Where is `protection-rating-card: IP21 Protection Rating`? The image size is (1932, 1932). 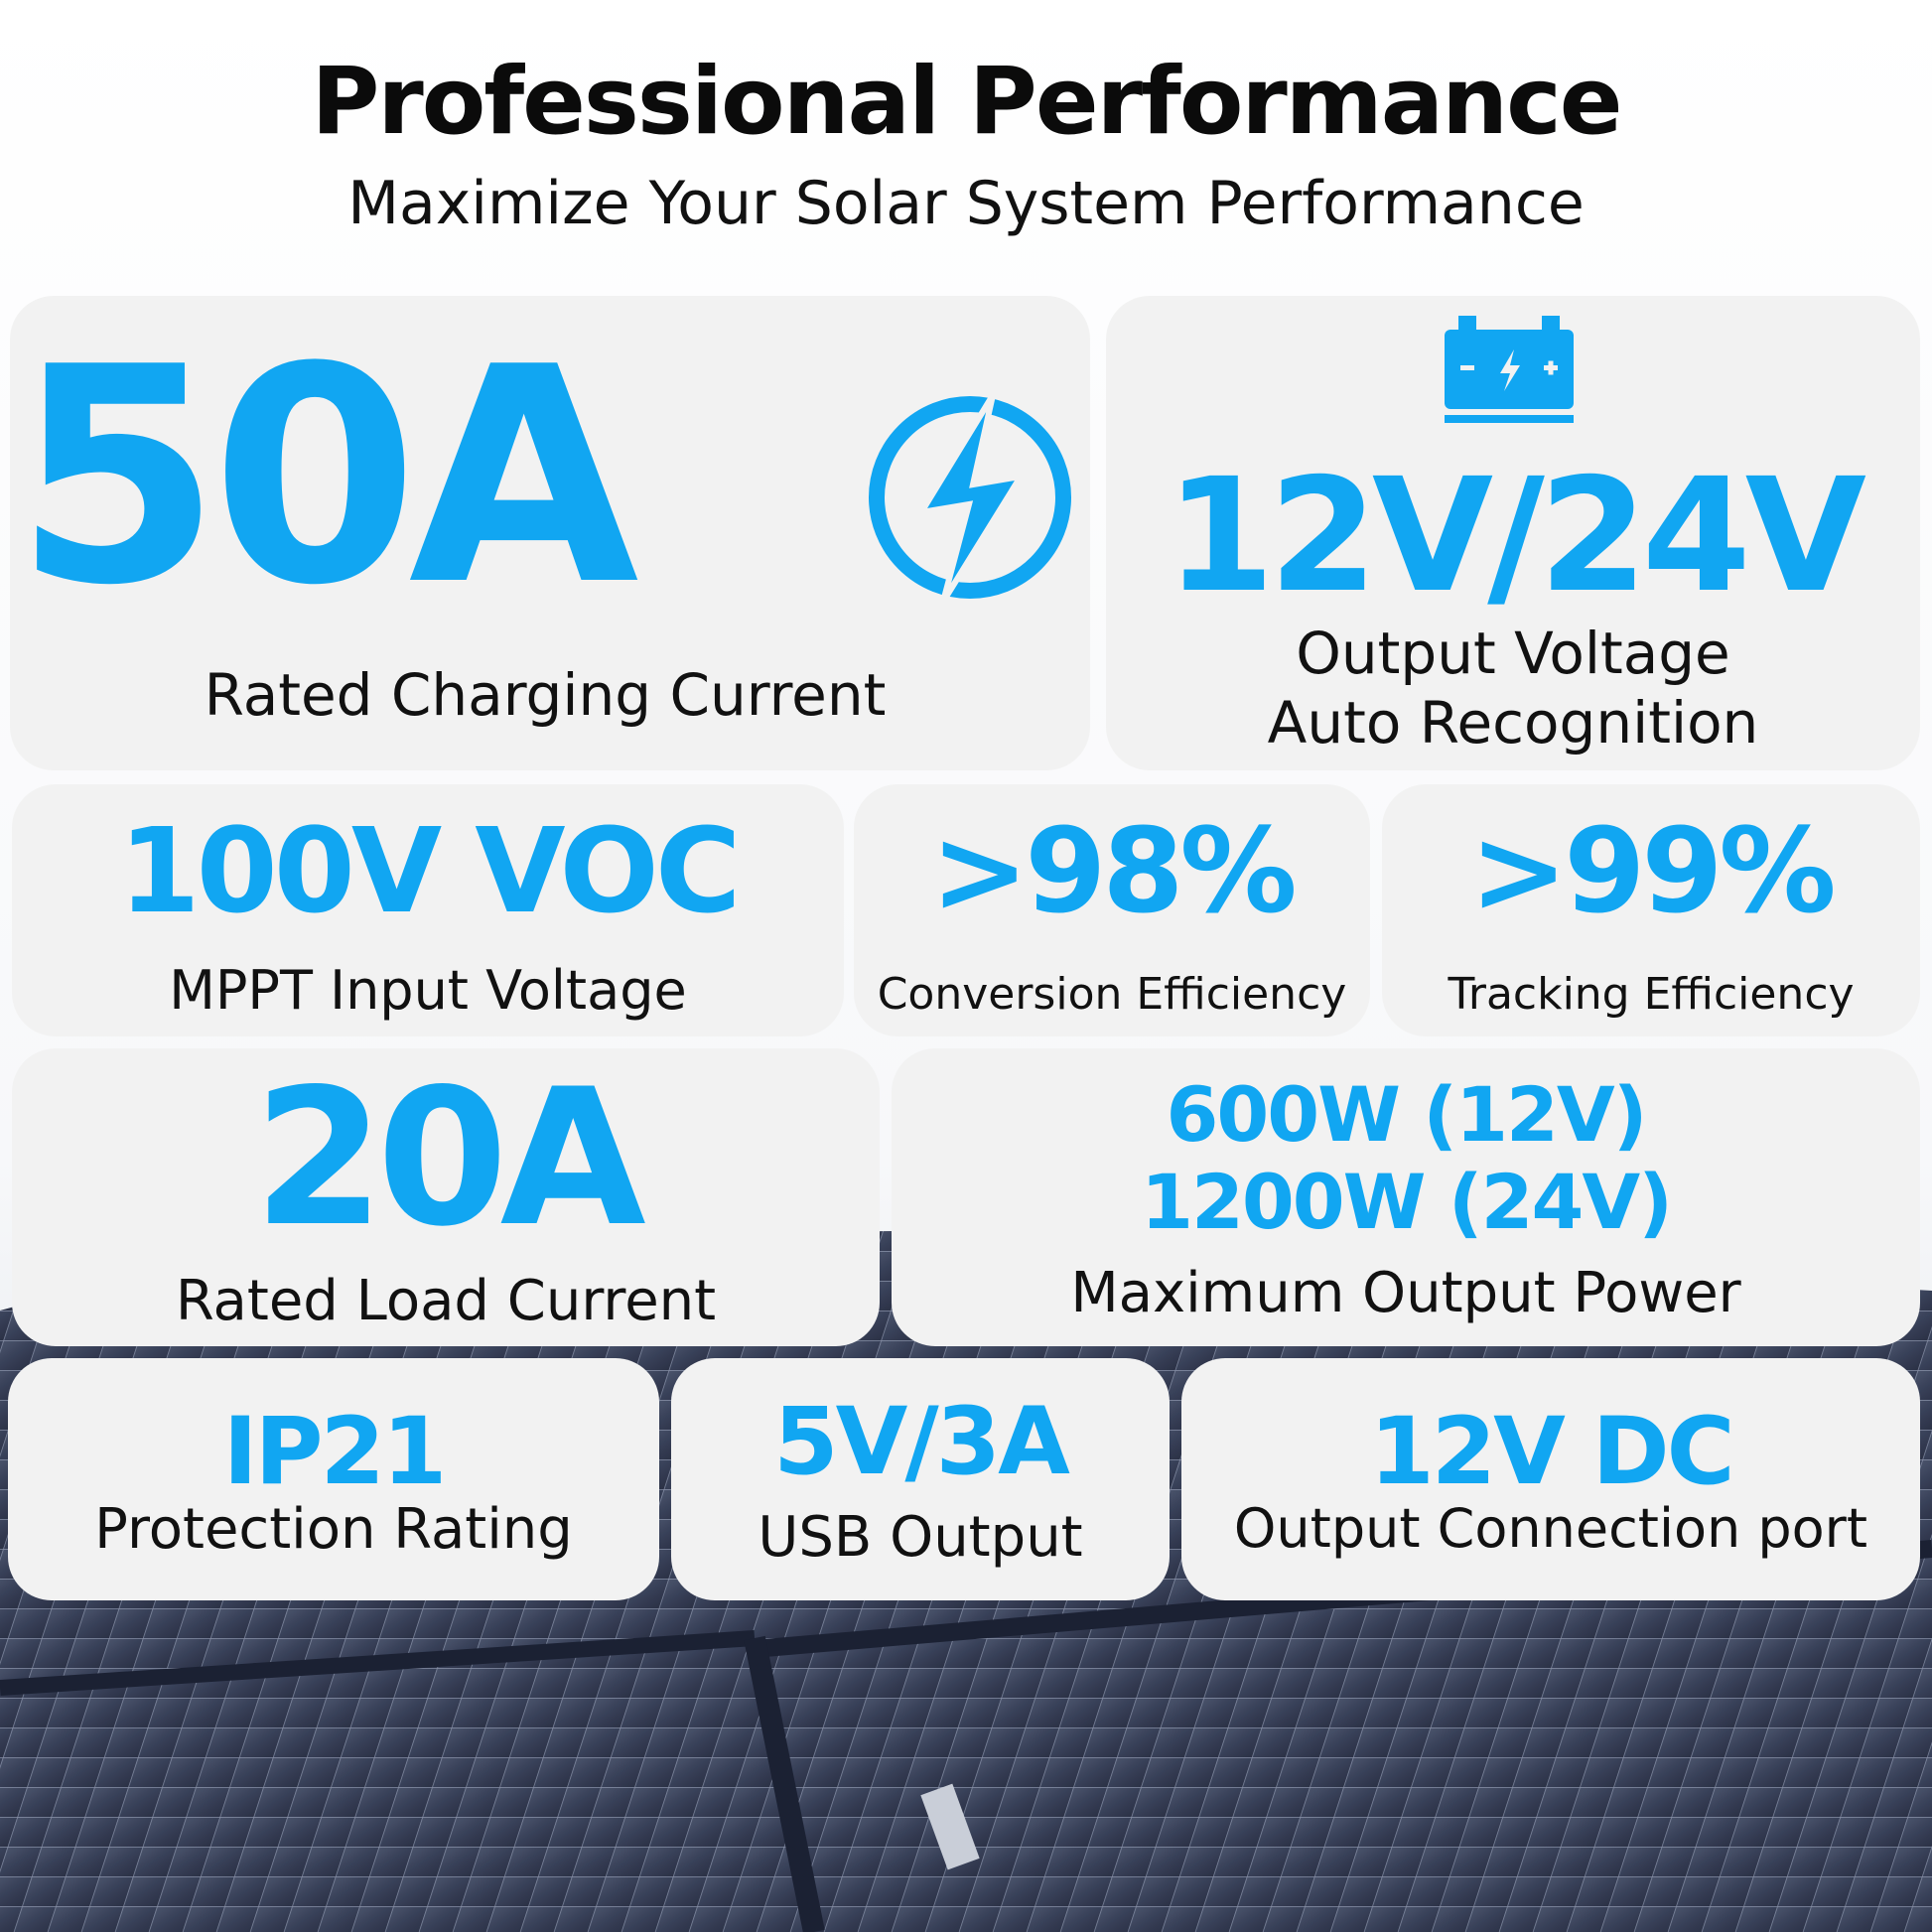
protection-rating-card: IP21 Protection Rating is located at coordinates (334, 1479).